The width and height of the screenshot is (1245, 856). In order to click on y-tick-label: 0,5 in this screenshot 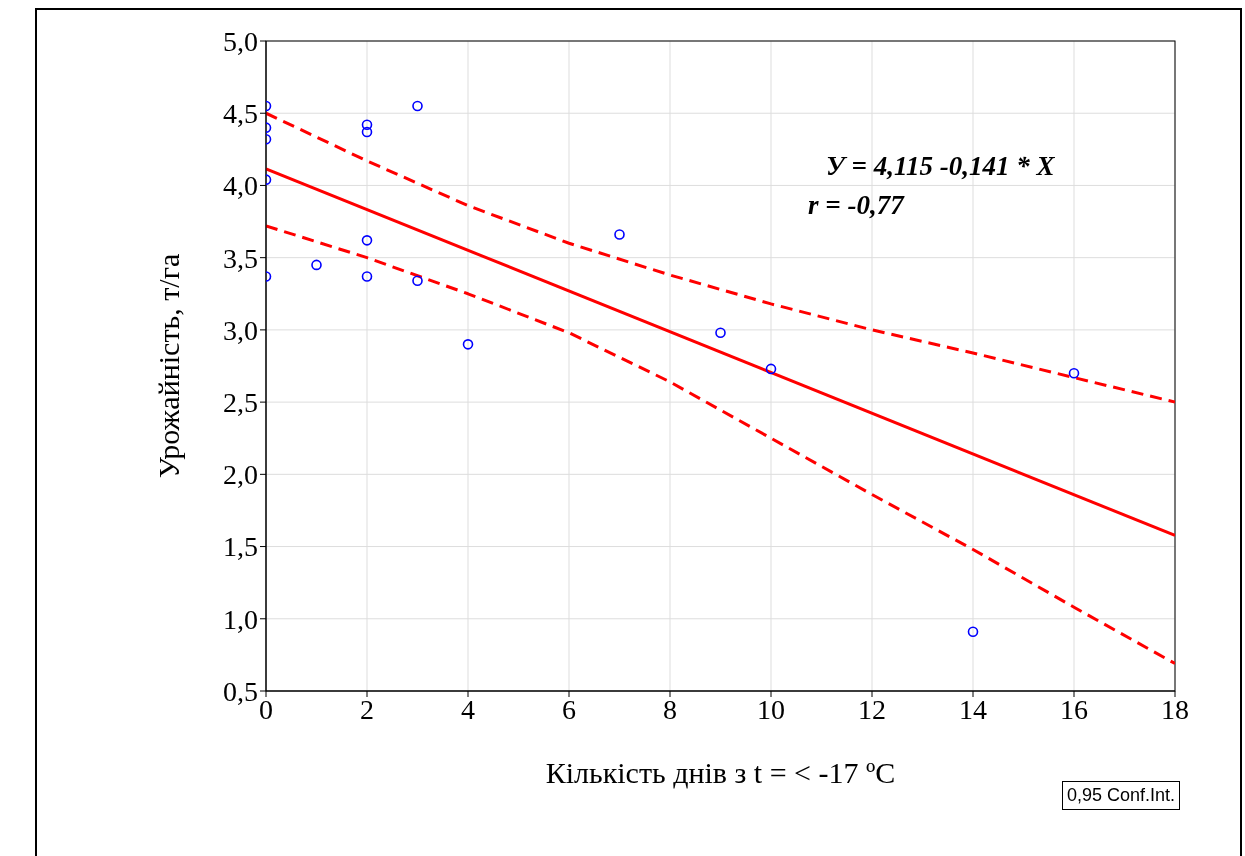, I will do `click(240, 691)`.